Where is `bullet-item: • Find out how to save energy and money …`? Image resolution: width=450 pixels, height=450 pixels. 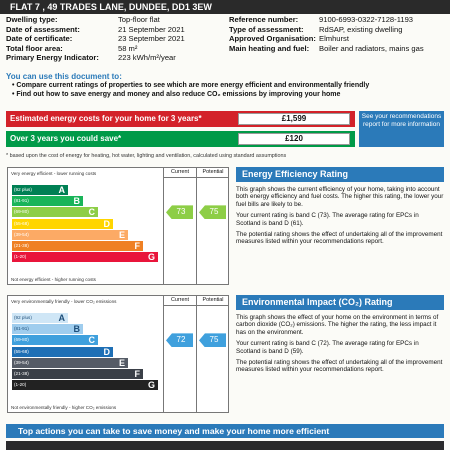 bullet-item: • Find out how to save energy and money … is located at coordinates (176, 94).